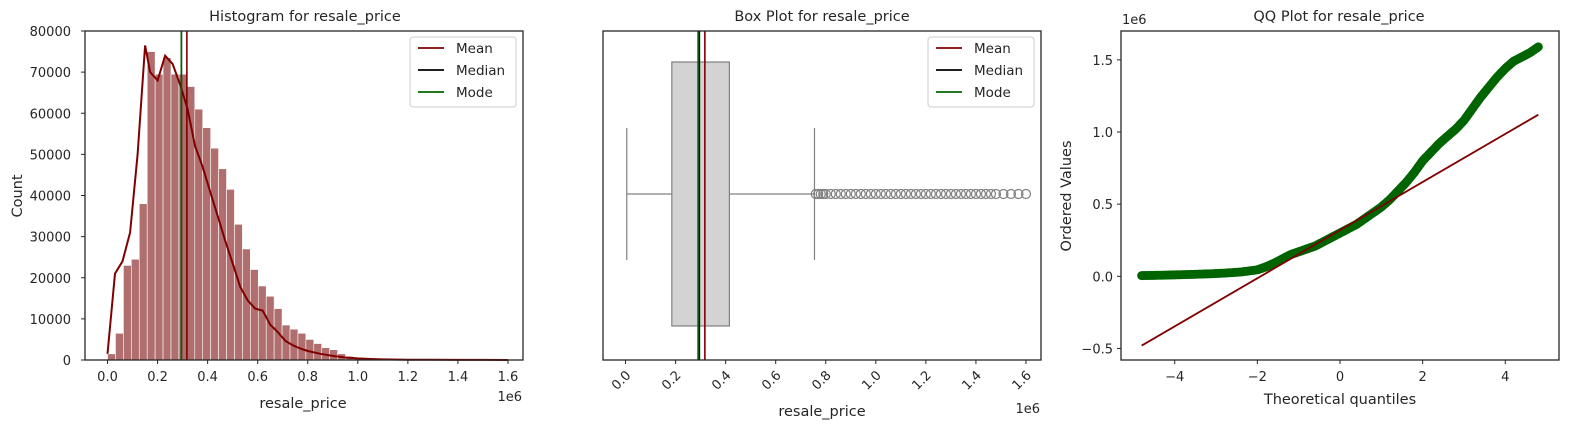 The width and height of the screenshot is (1583, 432). What do you see at coordinates (50, 155) in the screenshot?
I see `histogram-y-tick-label: 50000` at bounding box center [50, 155].